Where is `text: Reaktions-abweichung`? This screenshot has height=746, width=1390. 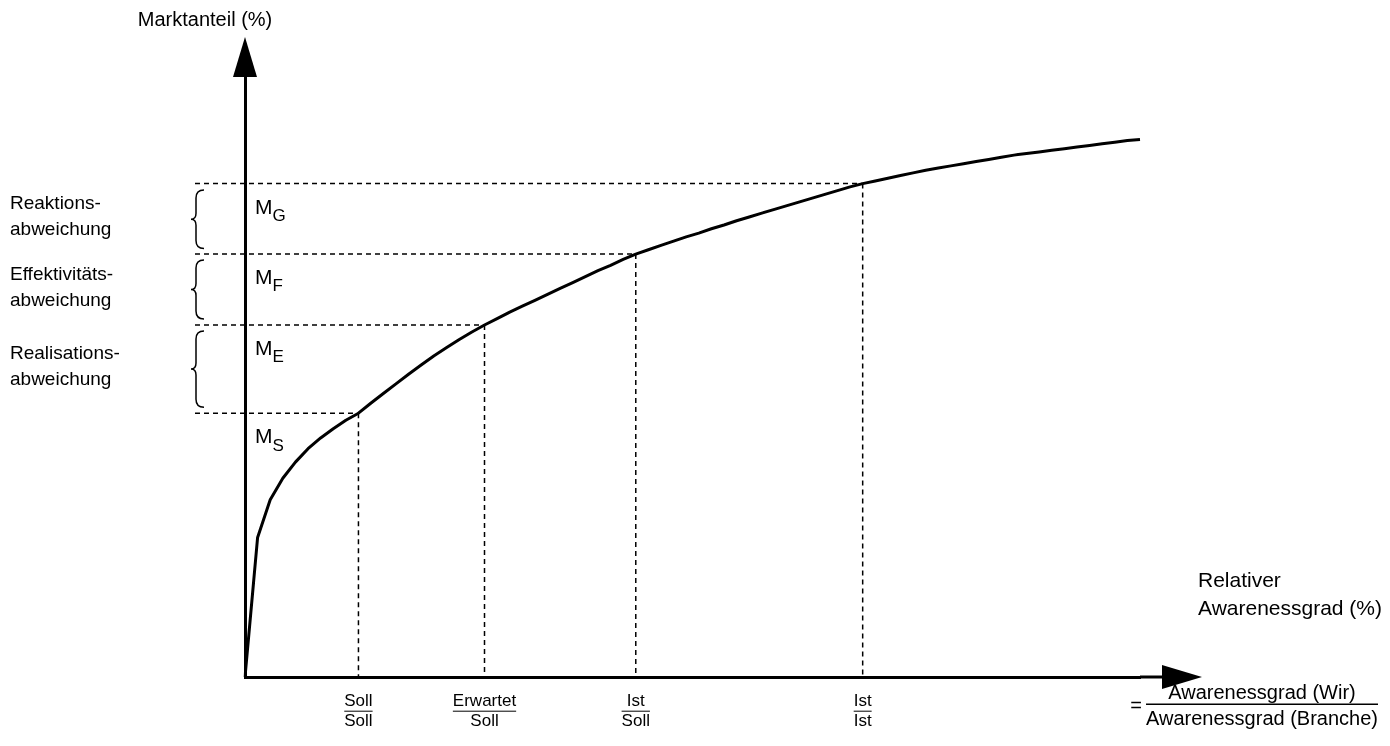 text: Reaktions-abweichung is located at coordinates (61, 215).